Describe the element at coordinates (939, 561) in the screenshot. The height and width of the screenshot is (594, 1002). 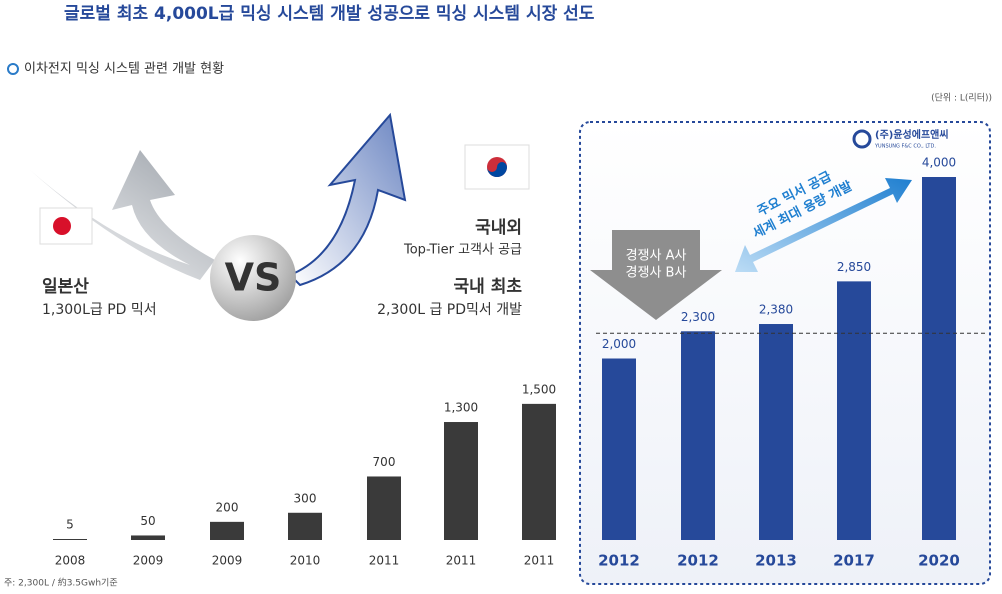
I see `x-tick-label: 2020` at that location.